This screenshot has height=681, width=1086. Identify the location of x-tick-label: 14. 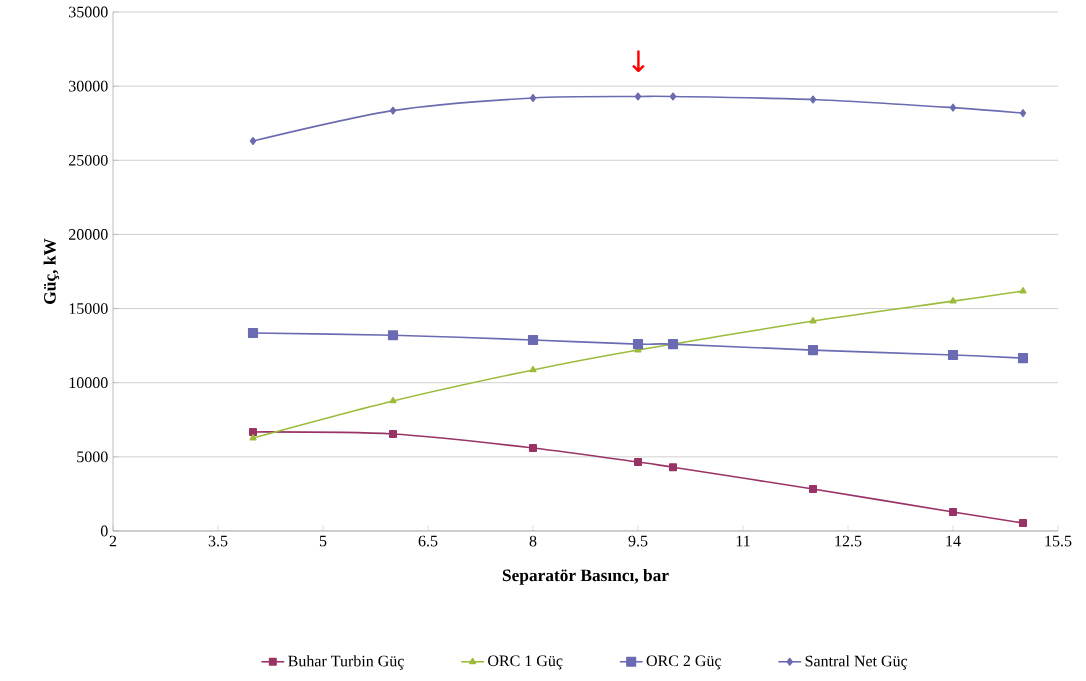
(953, 541).